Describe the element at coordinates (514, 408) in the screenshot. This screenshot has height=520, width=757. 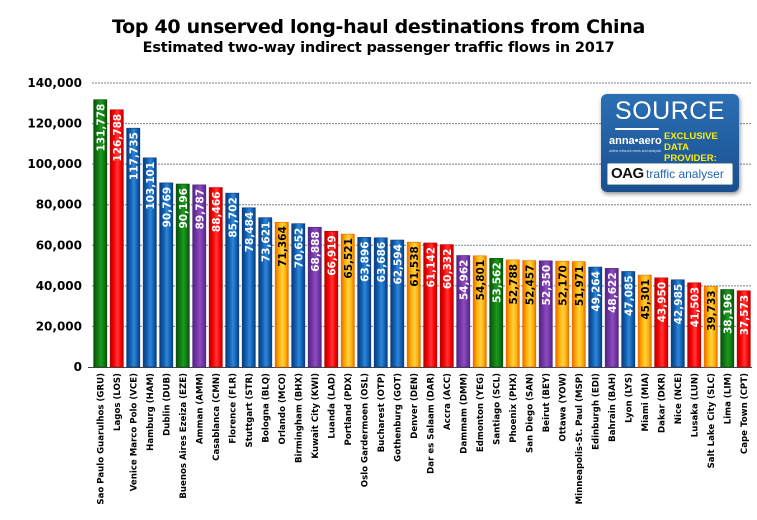
I see `x-tick-label: Phoenix (PHX)` at that location.